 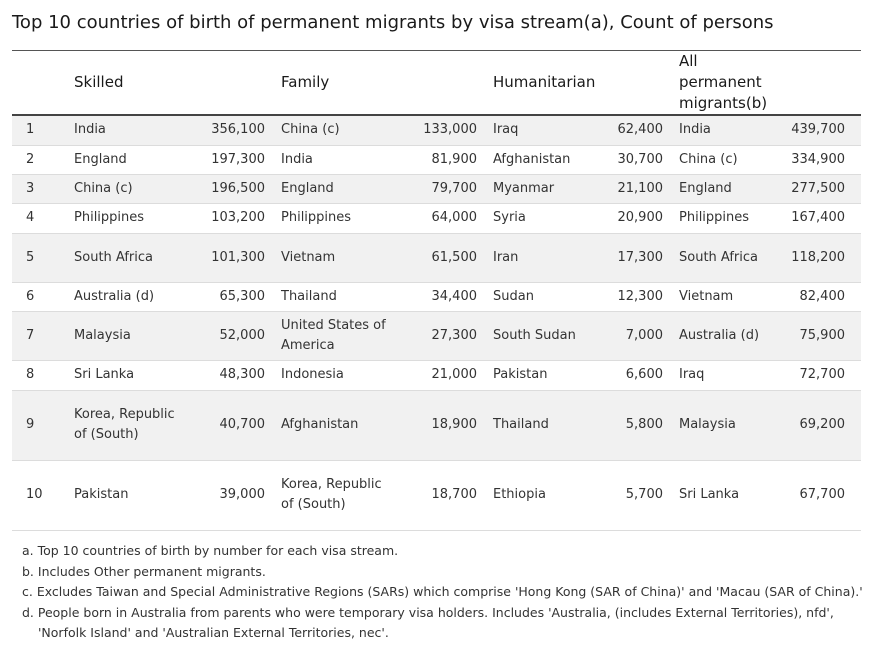 What do you see at coordinates (99, 82) in the screenshot?
I see `header-skilled: Skilled` at bounding box center [99, 82].